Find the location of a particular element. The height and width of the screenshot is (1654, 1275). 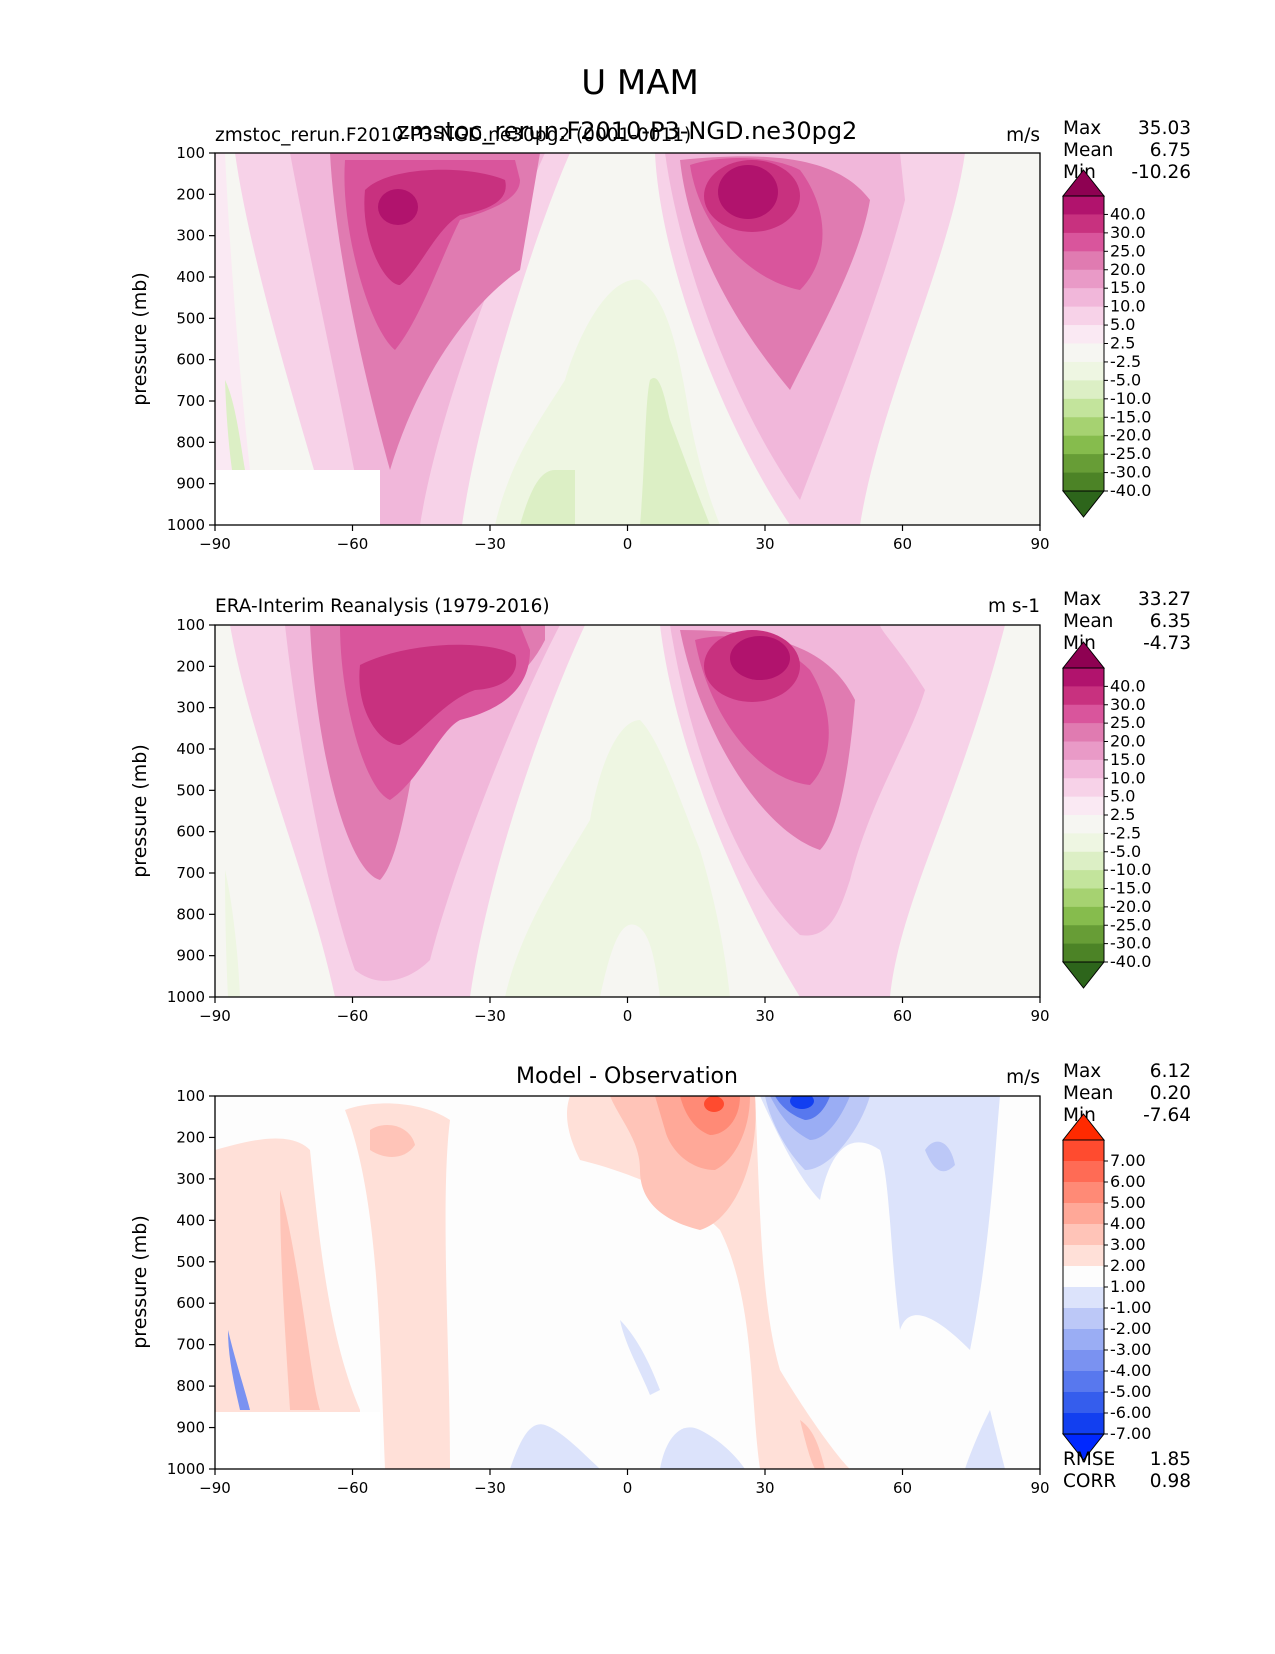

x-tick-label: −60 is located at coordinates (353, 1016).